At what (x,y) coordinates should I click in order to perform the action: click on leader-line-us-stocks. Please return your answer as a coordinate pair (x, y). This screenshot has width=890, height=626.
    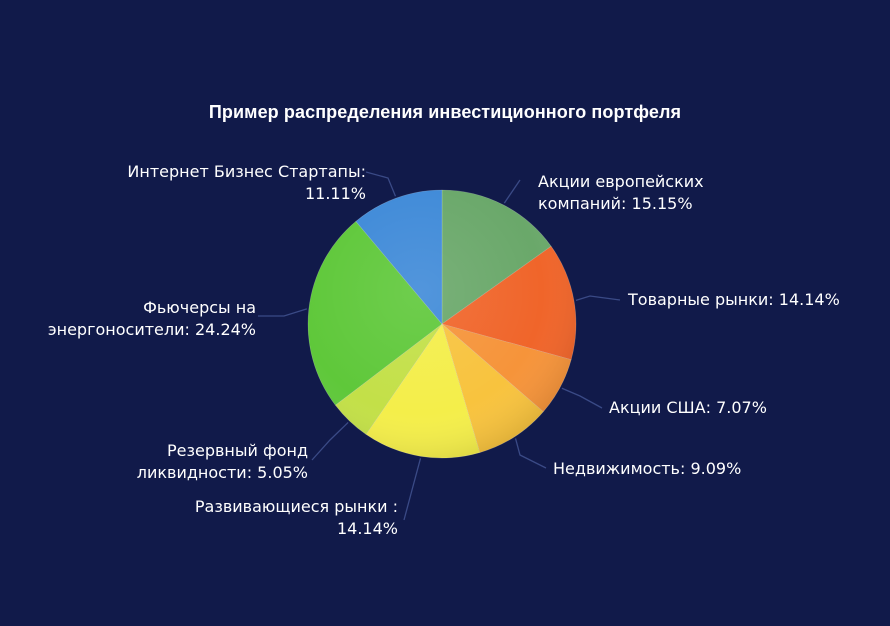
    Looking at the image, I should click on (582, 398).